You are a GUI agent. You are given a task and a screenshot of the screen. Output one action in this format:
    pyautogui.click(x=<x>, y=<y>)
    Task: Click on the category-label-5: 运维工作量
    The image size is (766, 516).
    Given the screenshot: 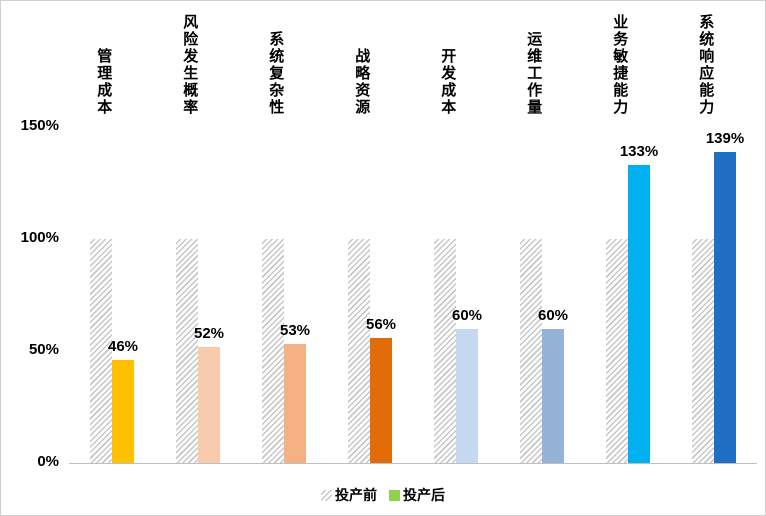 What is the action you would take?
    pyautogui.click(x=533, y=76)
    